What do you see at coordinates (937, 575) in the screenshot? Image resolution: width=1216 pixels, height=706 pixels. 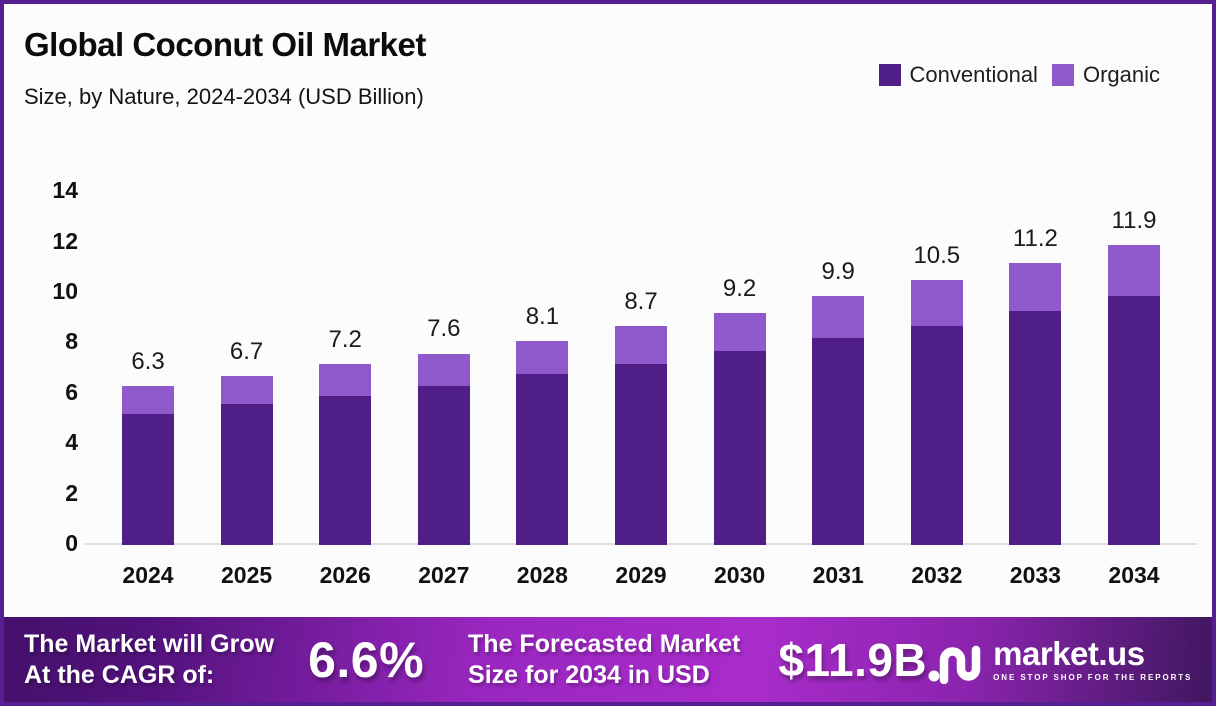 I see `x-axis-label-2032: 2032` at bounding box center [937, 575].